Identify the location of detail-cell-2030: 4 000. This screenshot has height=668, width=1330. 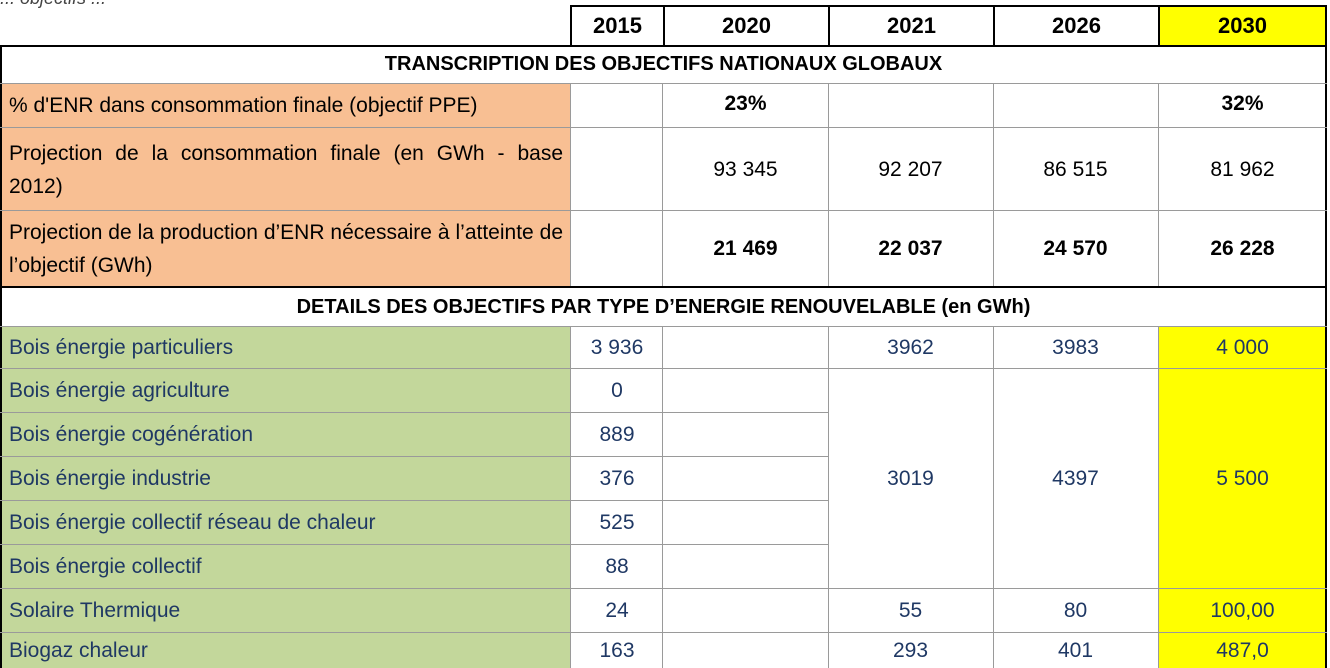
(1242, 347).